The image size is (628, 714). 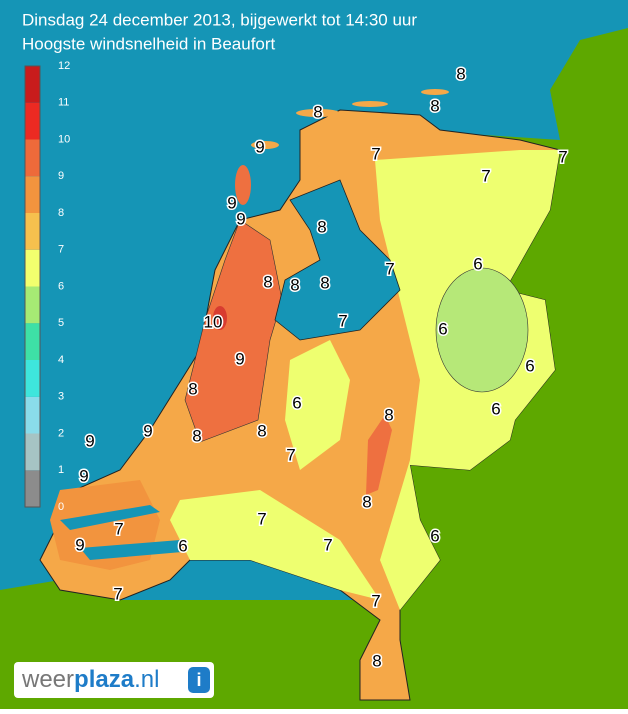 What do you see at coordinates (61, 397) in the screenshot?
I see `legend-tick-label: 3` at bounding box center [61, 397].